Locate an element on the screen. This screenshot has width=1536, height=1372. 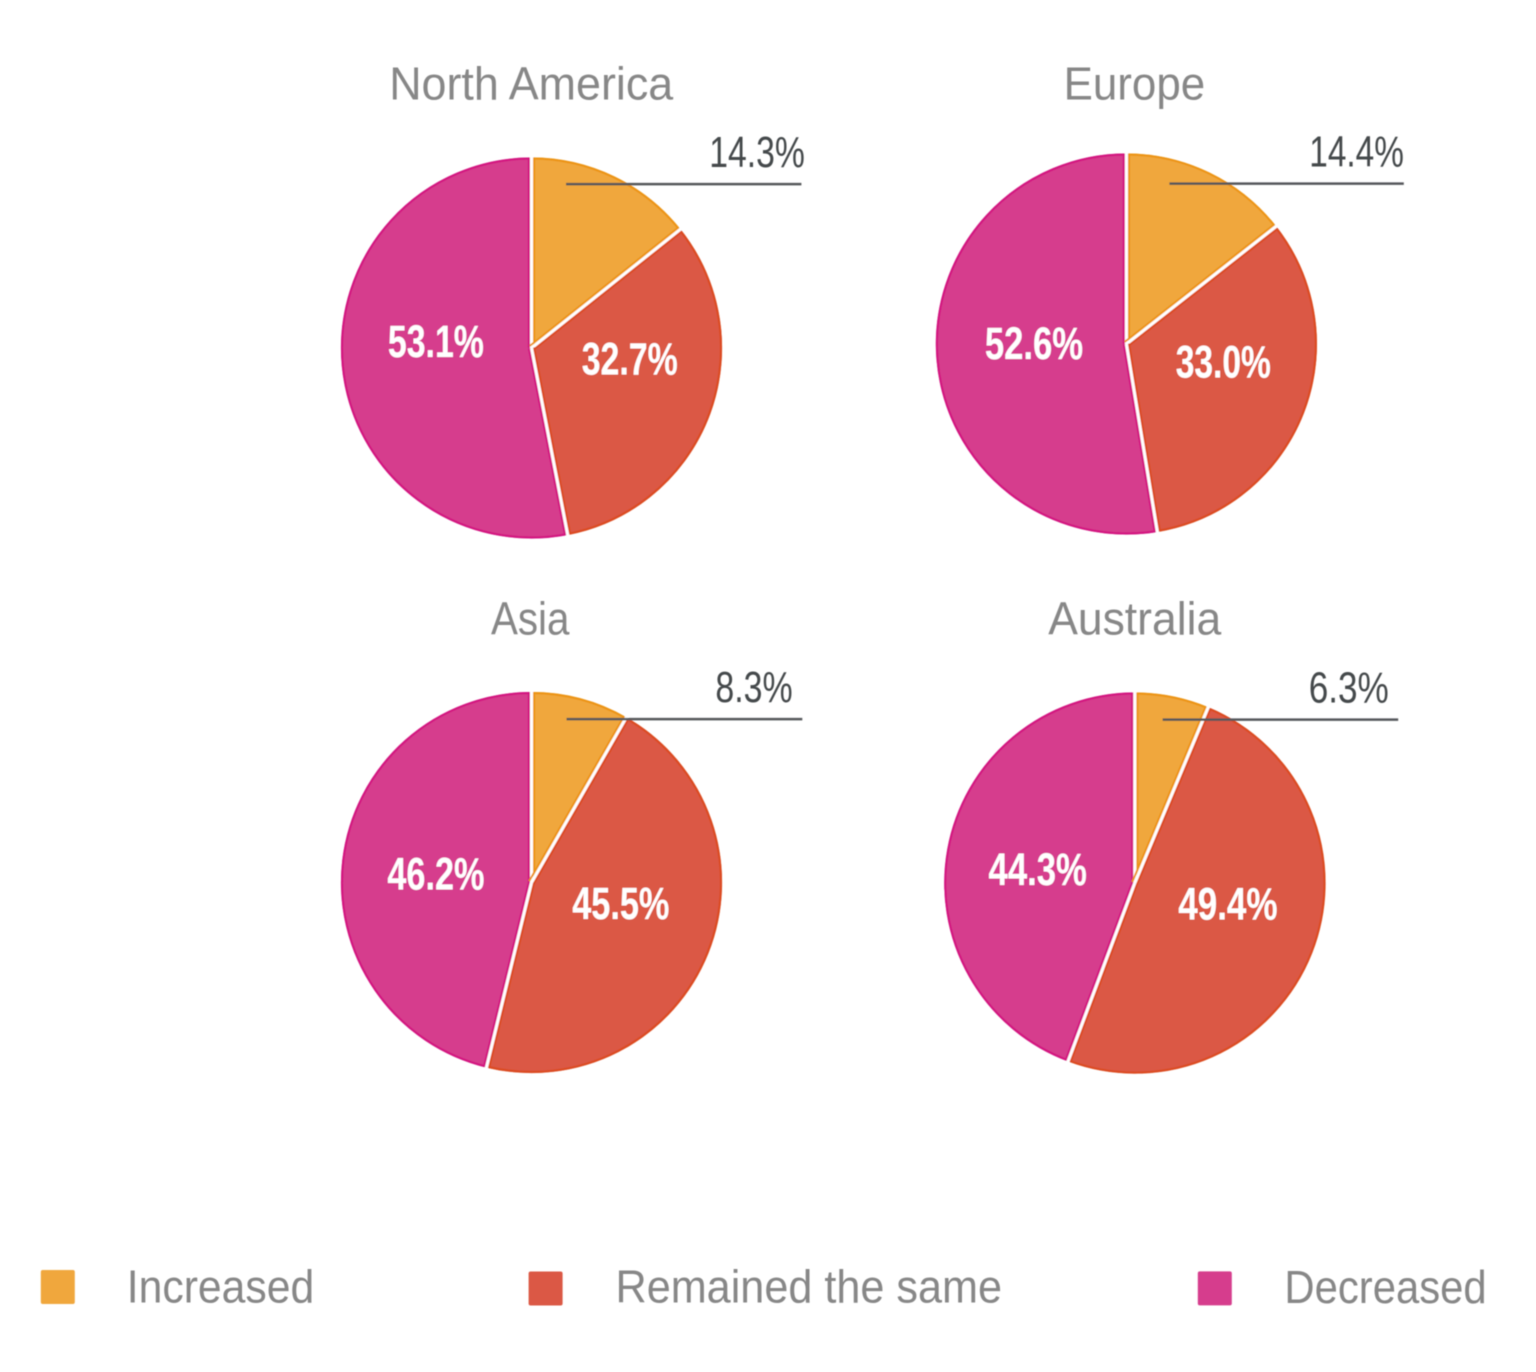
svg-text: 53.1% is located at coordinates (436, 341).